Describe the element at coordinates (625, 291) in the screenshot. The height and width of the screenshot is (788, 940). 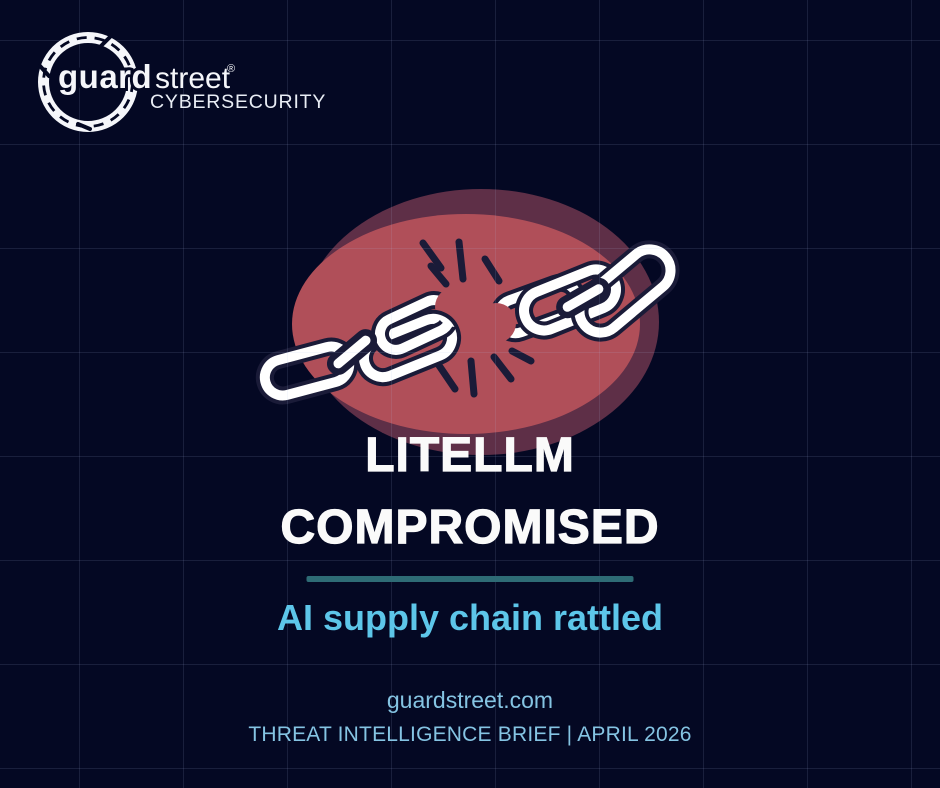
I see `chain-link` at that location.